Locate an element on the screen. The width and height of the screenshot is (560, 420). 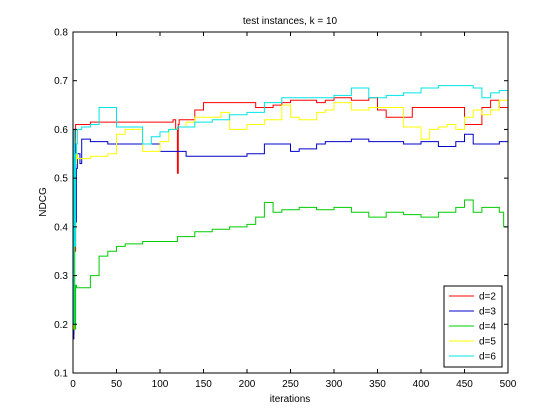
y-tick-label: 0.5 is located at coordinates (61, 179).